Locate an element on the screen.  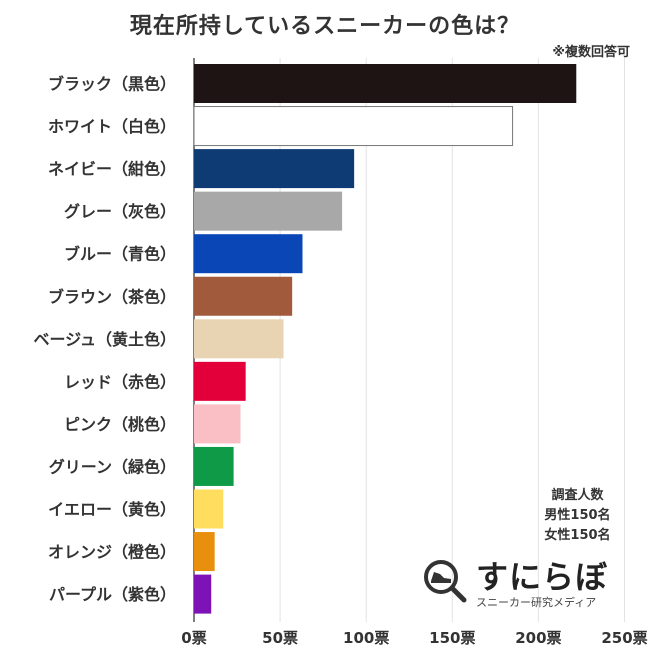
chart-title: 現在所持しているスニーカーの色は？ is located at coordinates (325, 26).